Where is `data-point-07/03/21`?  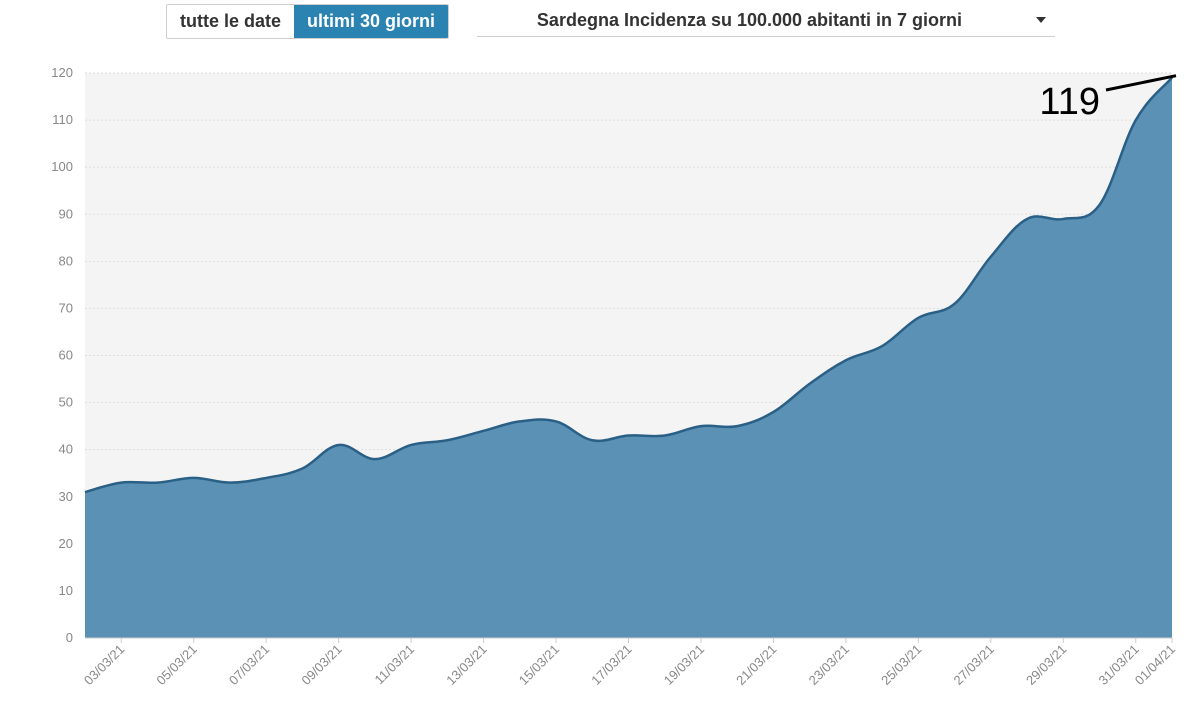 data-point-07/03/21 is located at coordinates (266, 478).